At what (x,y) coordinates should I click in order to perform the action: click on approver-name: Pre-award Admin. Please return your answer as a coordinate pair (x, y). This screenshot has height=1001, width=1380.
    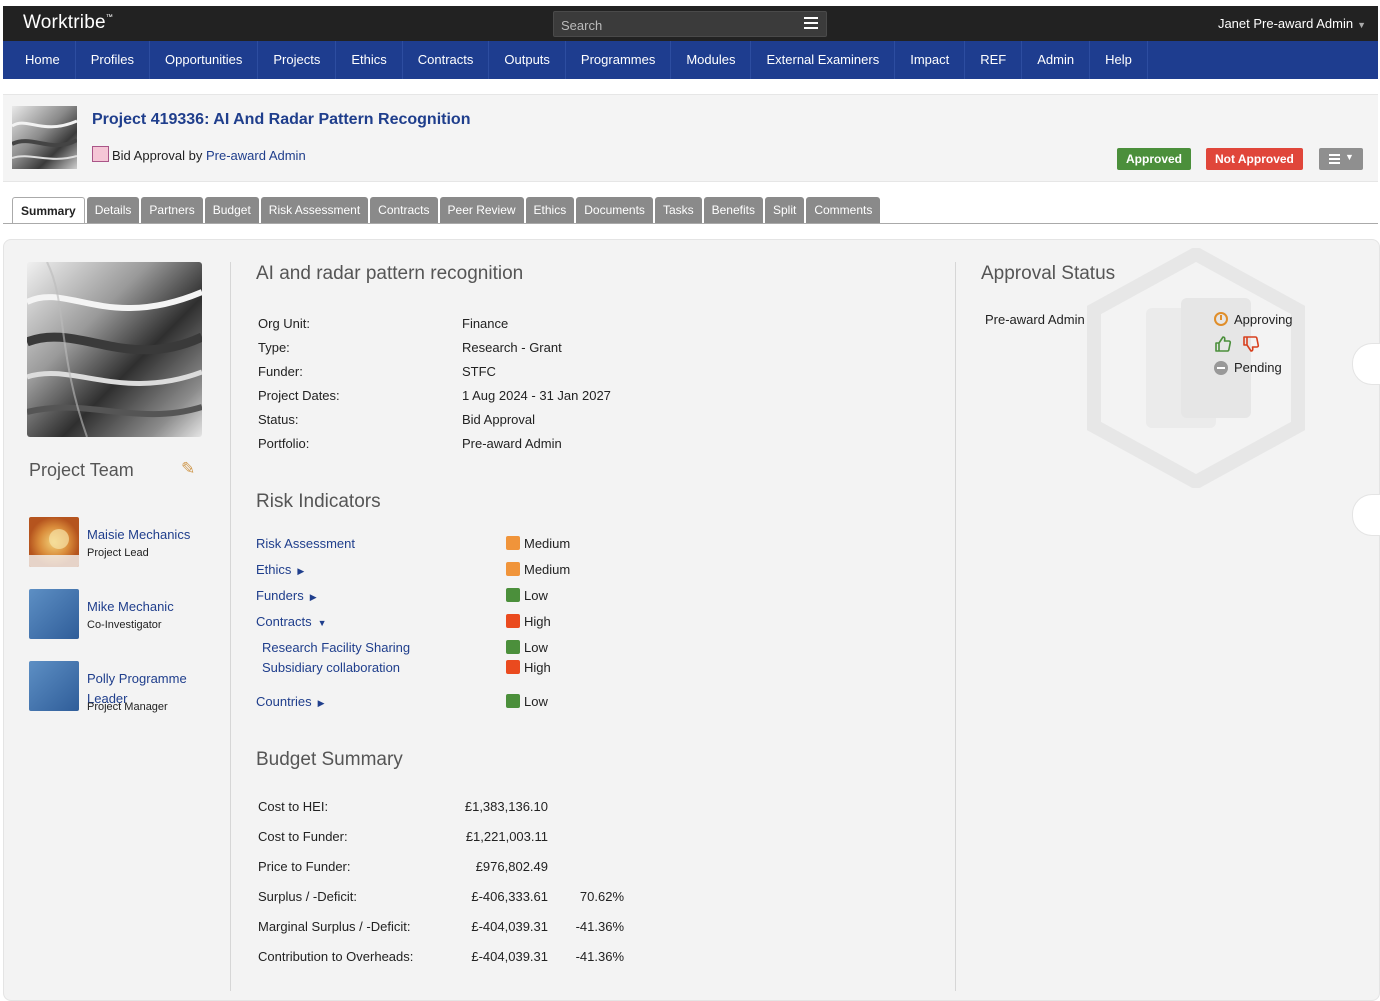
    Looking at the image, I should click on (1035, 319).